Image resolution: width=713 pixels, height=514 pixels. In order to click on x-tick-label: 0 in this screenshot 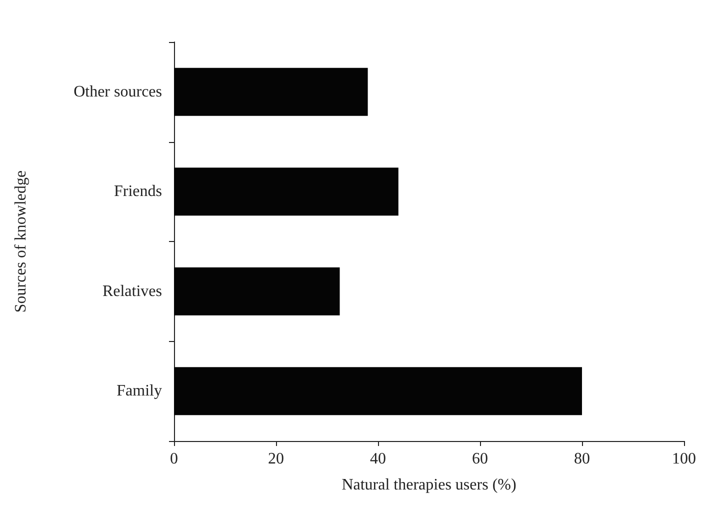, I will do `click(174, 459)`.